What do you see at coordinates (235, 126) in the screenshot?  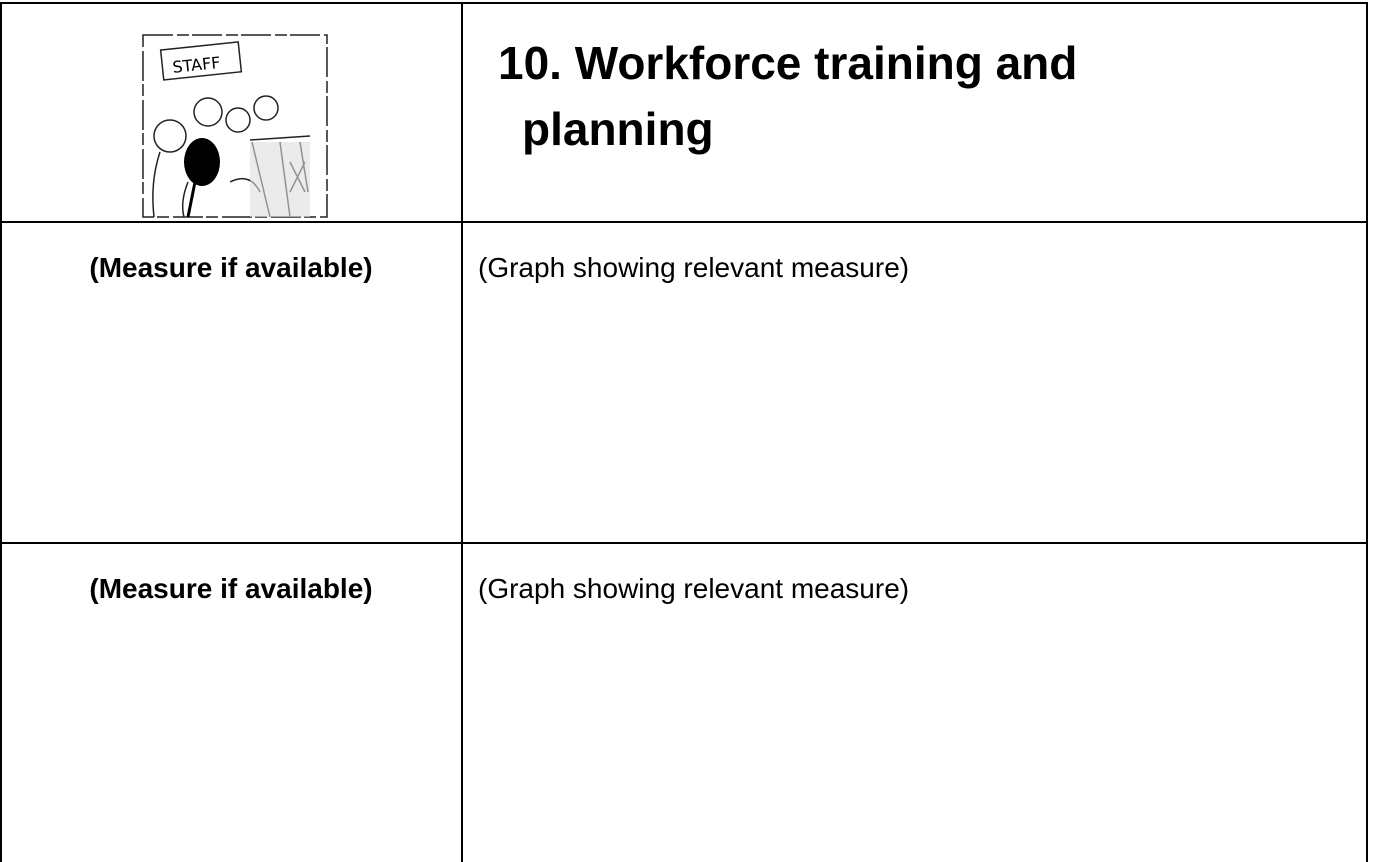 I see `staff-illustration: STAFF` at bounding box center [235, 126].